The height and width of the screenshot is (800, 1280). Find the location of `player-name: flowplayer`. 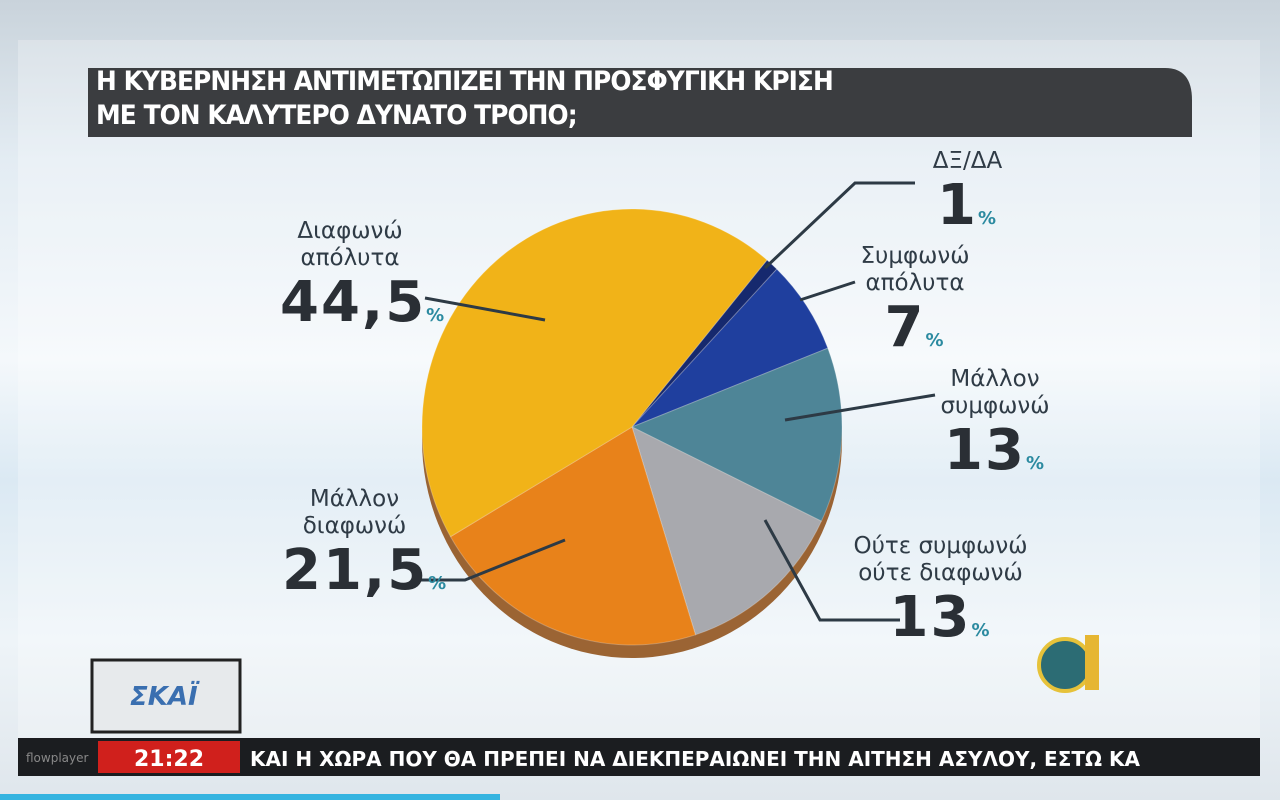

player-name: flowplayer is located at coordinates (57, 758).